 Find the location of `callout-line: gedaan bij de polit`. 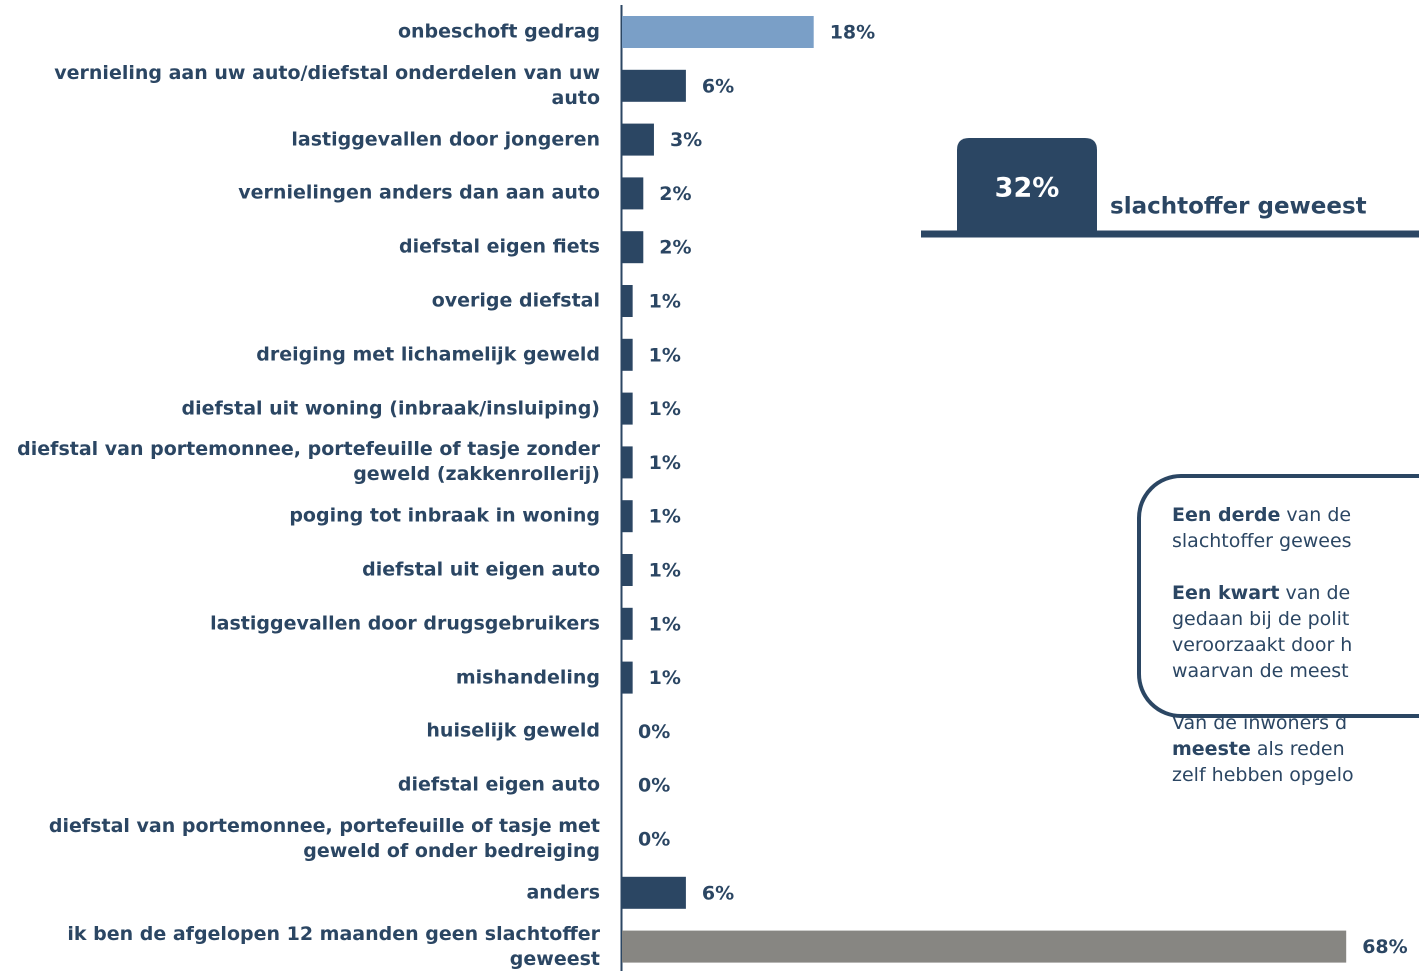

callout-line: gedaan bij de polit is located at coordinates (1260, 619).